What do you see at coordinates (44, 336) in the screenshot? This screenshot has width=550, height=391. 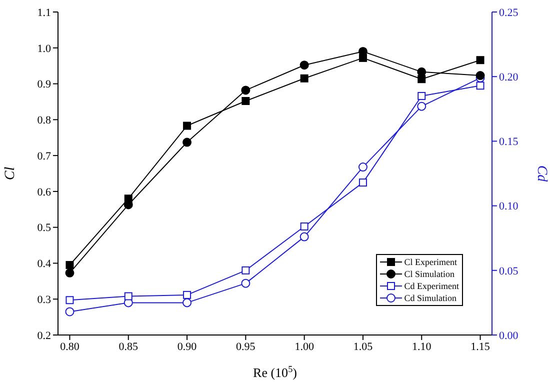 I see `y-tick-label: 0.2` at bounding box center [44, 336].